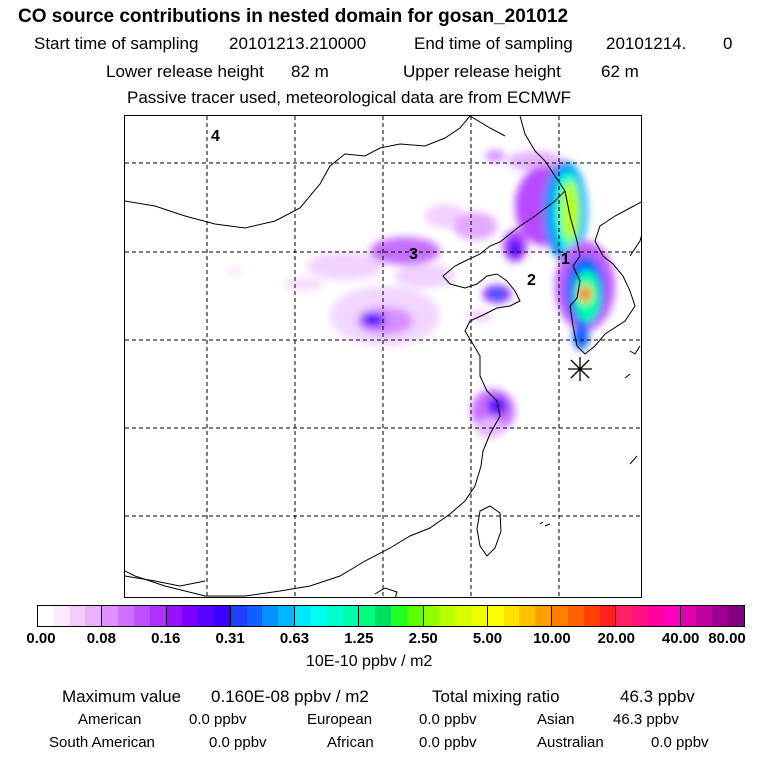 Image resolution: width=768 pixels, height=768 pixels. I want to click on colorbar-tick-label: 10.00, so click(552, 638).